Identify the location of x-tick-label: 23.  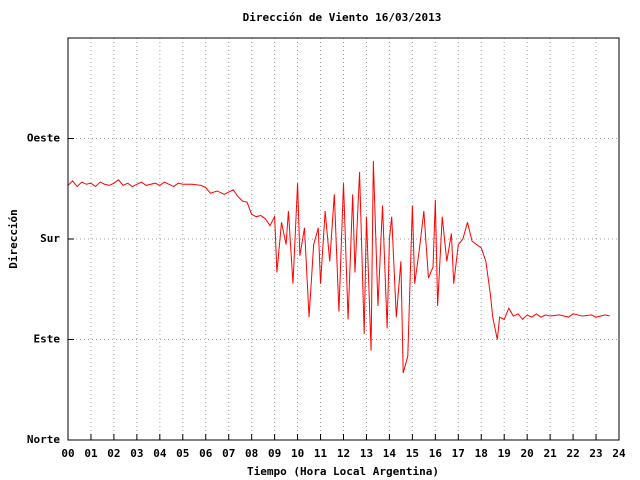
(595, 453).